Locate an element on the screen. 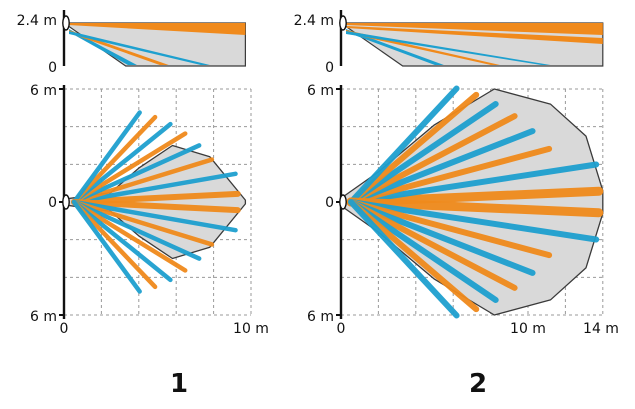 Image resolution: width=635 pixels, height=409 pixels. diagram-number-1: 1 is located at coordinates (179, 384).